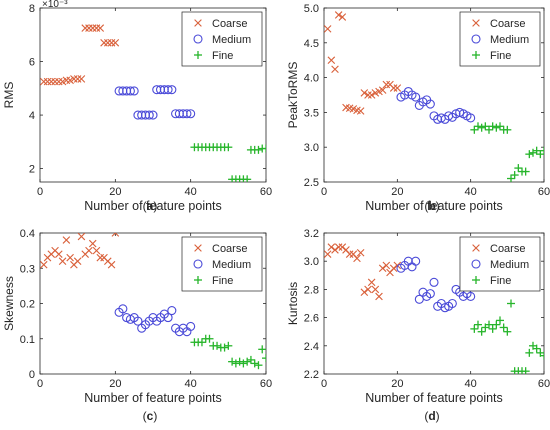 This screenshot has height=430, width=550. Describe the element at coordinates (311, 375) in the screenshot. I see `y-tick-label: 2.2` at that location.